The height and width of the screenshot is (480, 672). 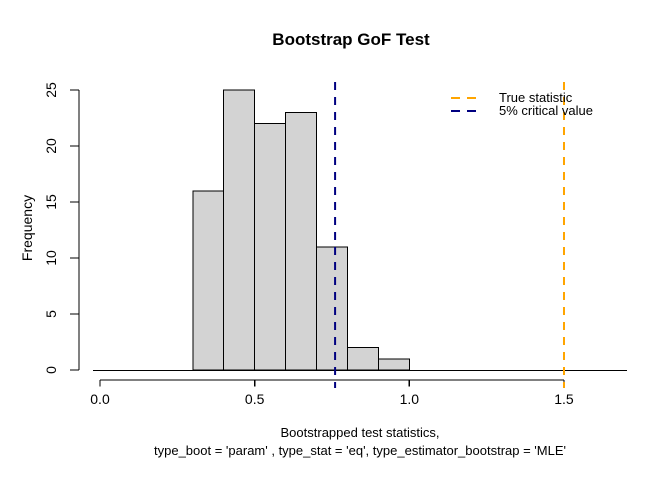 I want to click on x-axis-label-line1: Bootstrapped test statistics,, so click(x=360, y=432).